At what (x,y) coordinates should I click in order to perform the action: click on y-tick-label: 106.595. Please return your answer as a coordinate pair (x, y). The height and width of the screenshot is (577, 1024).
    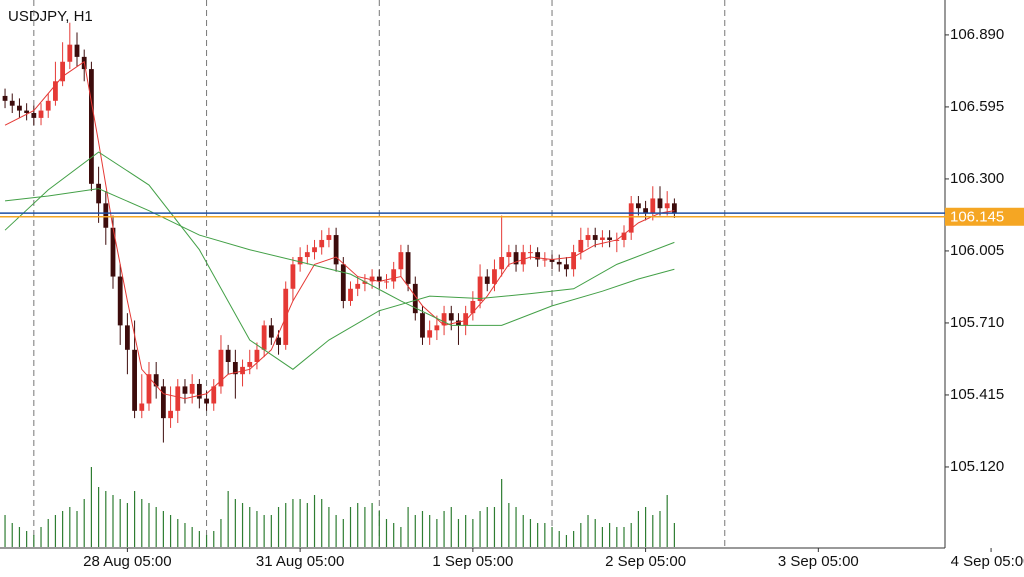
    Looking at the image, I should click on (977, 106).